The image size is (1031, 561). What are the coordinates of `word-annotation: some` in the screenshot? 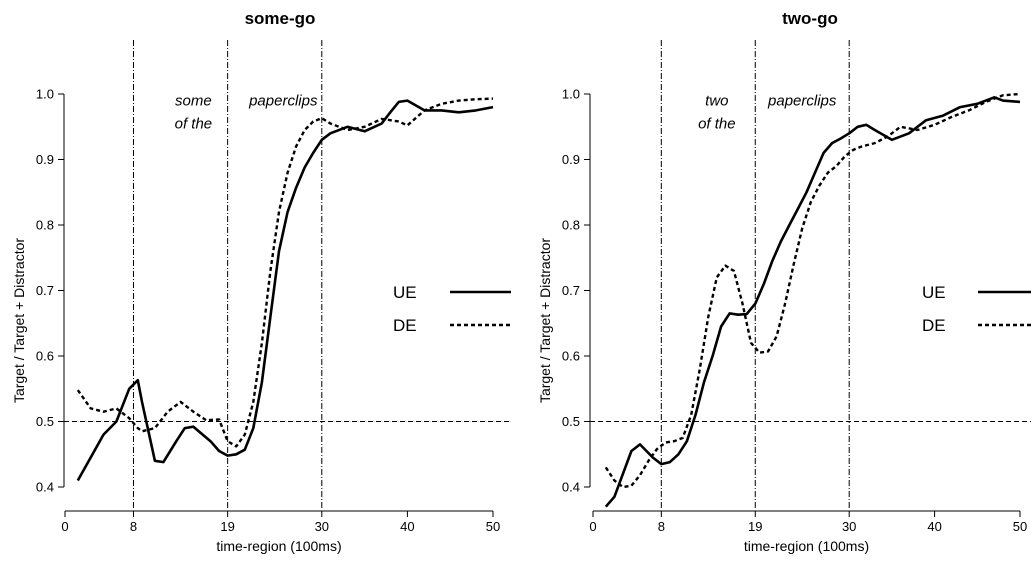 It's located at (193, 101).